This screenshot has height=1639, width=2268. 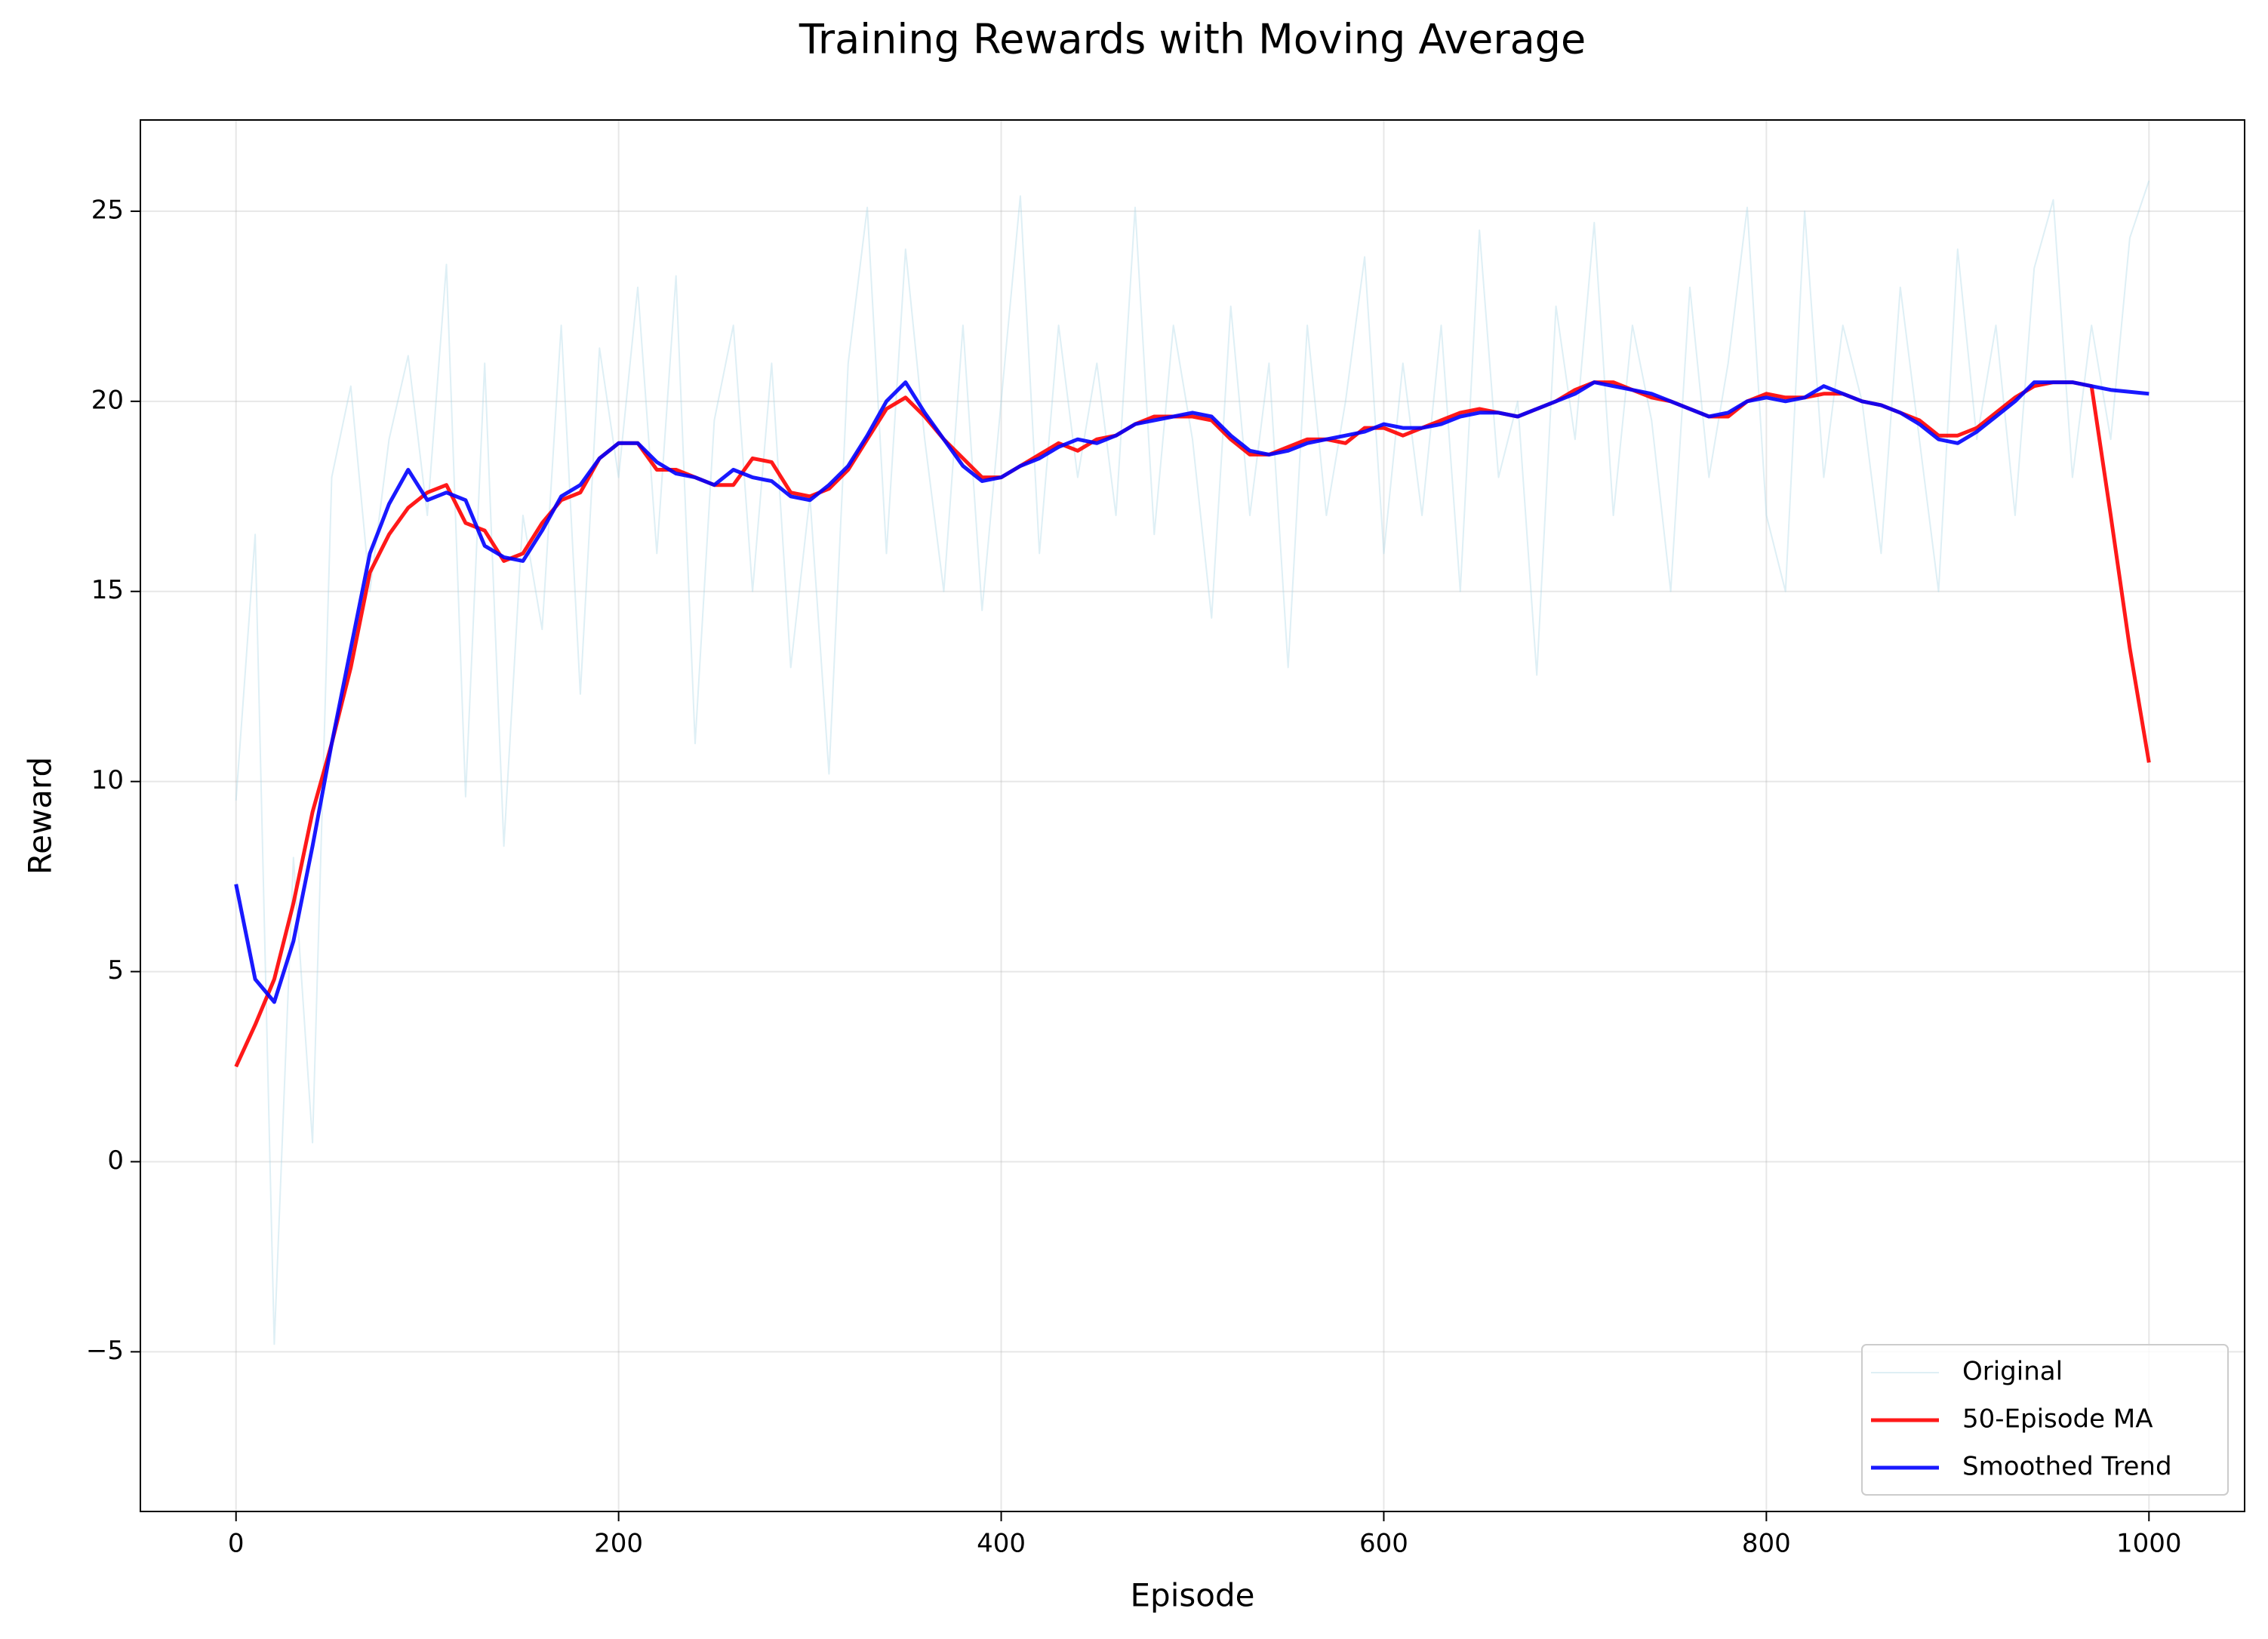 What do you see at coordinates (2012, 1372) in the screenshot?
I see `legend-label: Original` at bounding box center [2012, 1372].